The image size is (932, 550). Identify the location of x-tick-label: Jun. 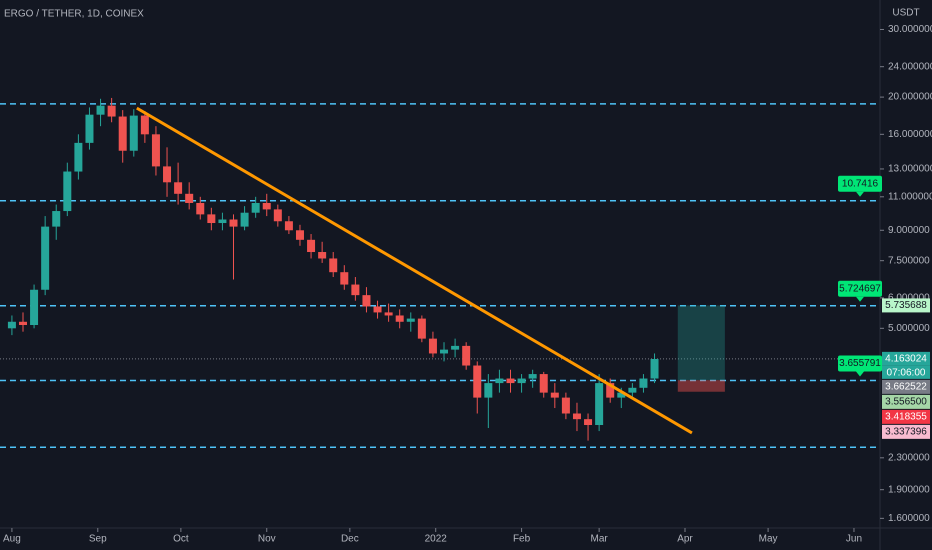
(854, 539).